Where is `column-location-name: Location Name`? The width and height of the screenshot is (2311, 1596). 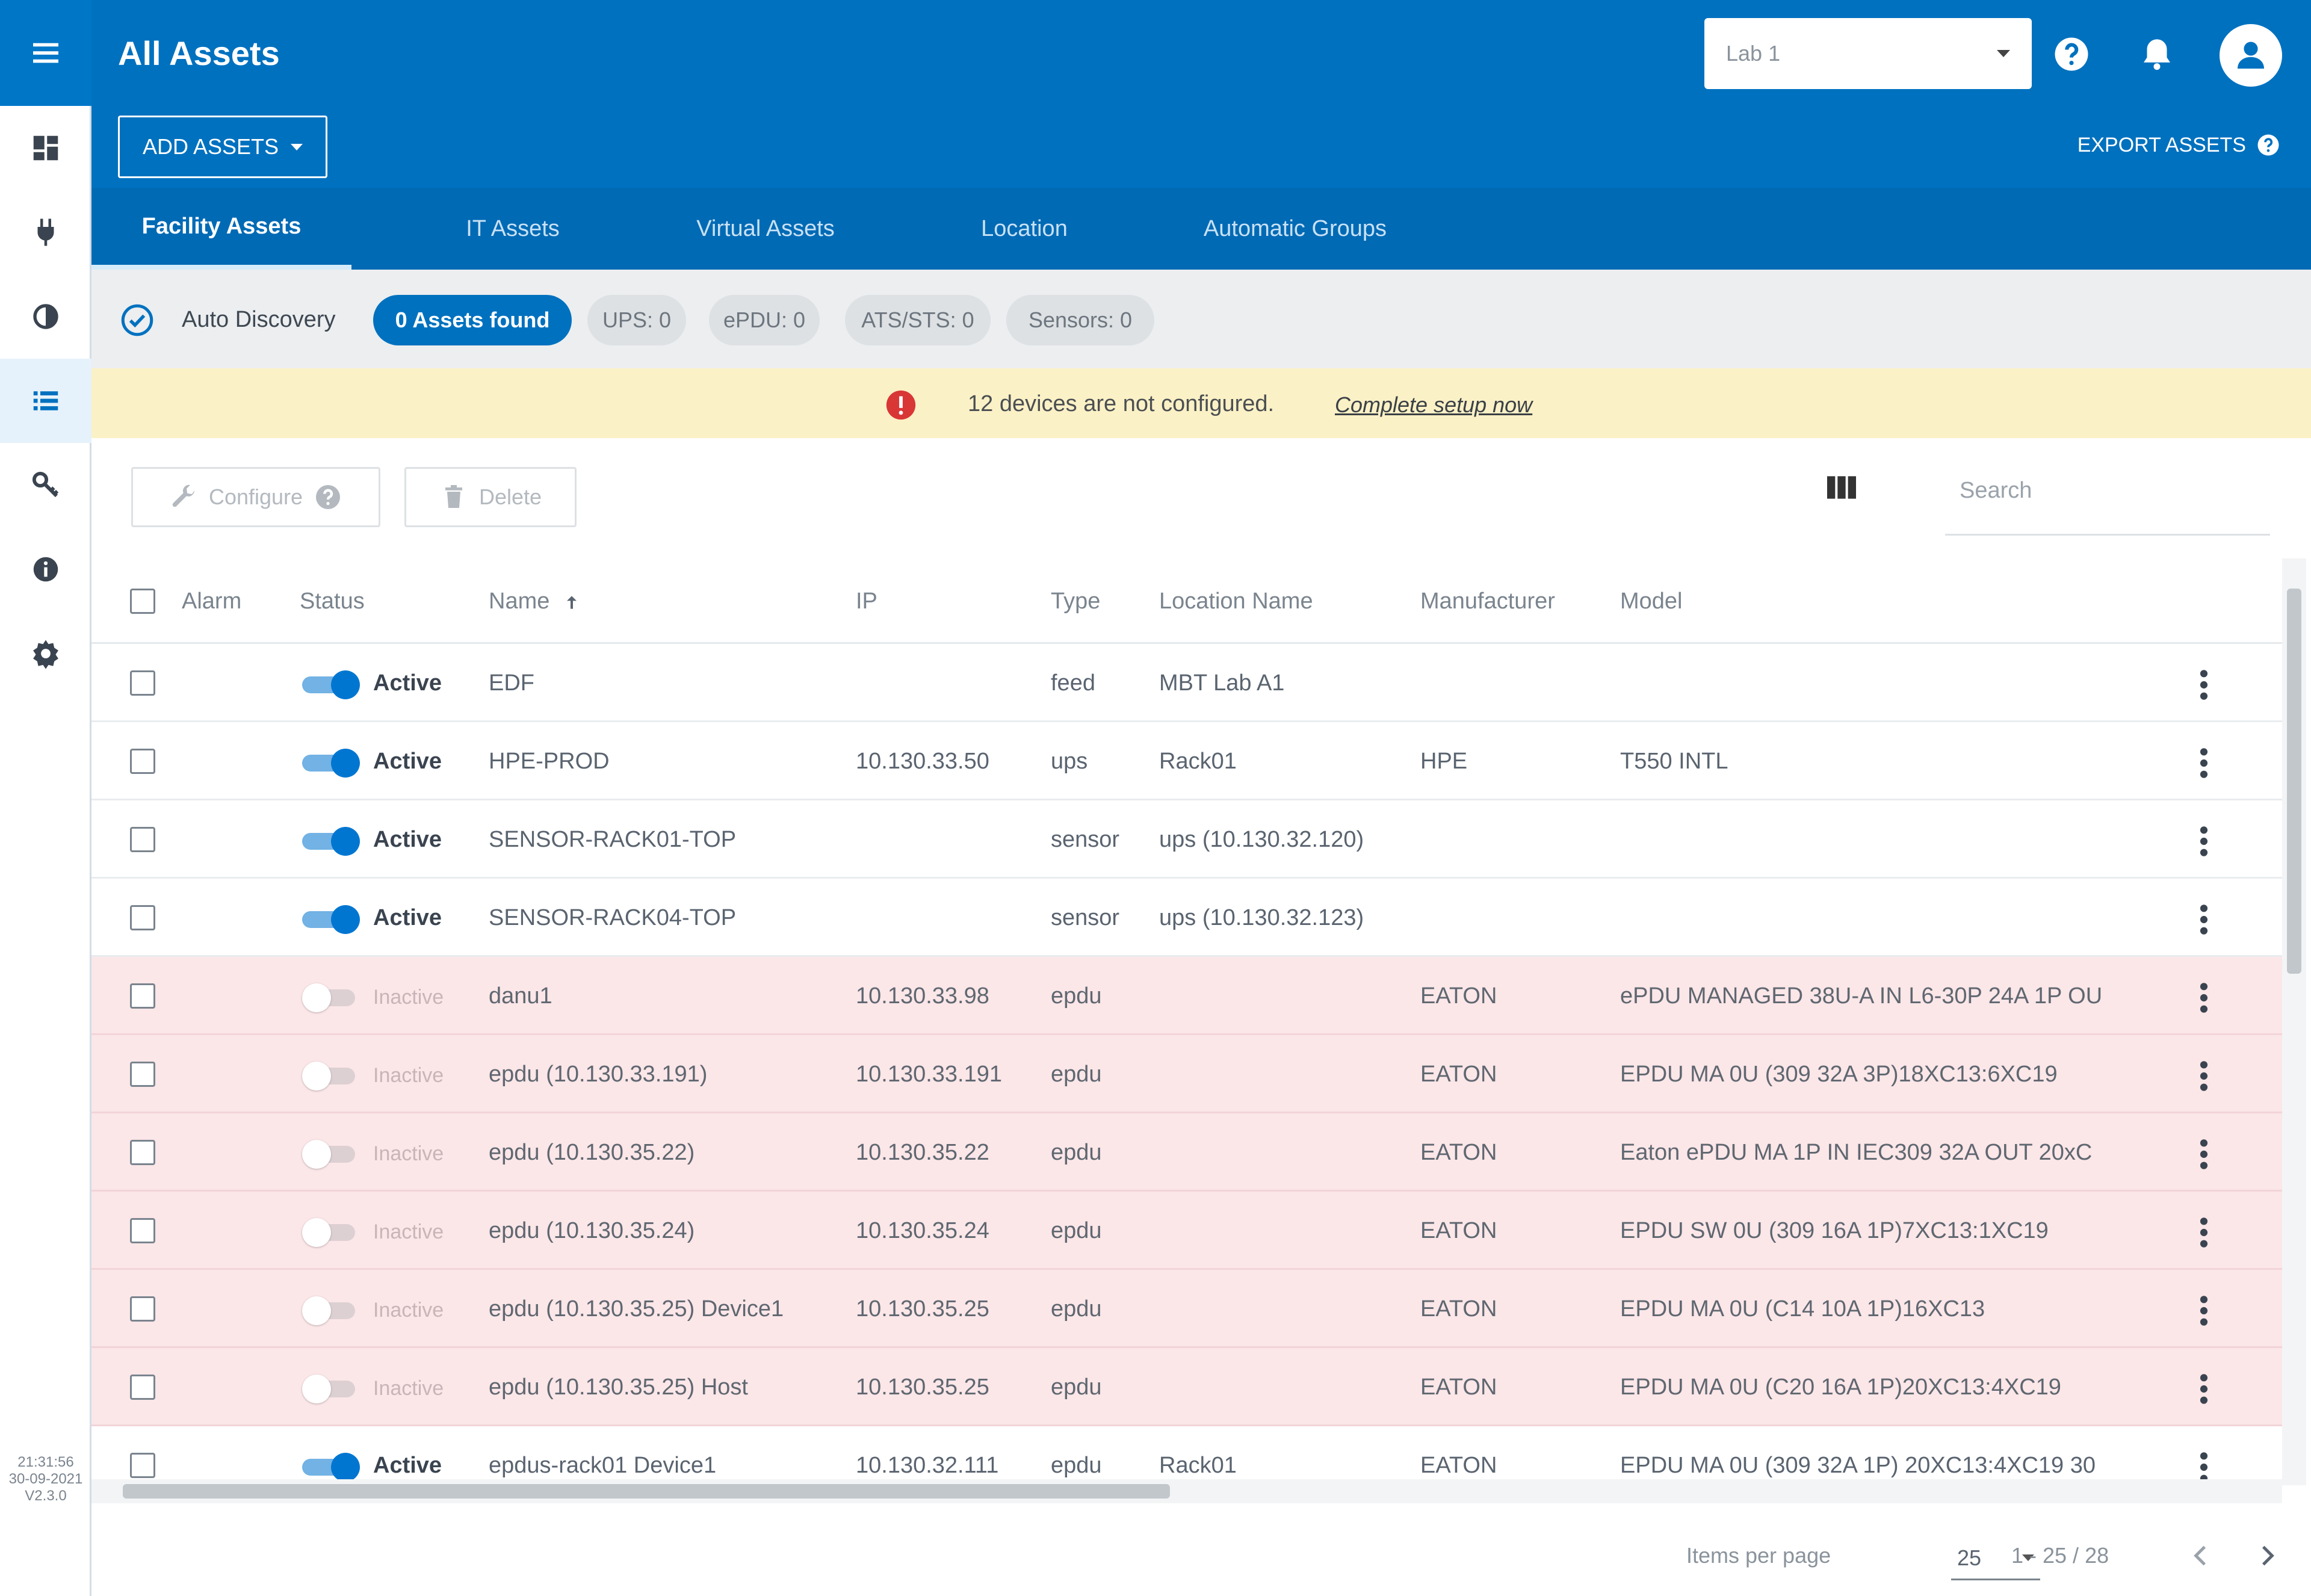 column-location-name: Location Name is located at coordinates (1236, 601).